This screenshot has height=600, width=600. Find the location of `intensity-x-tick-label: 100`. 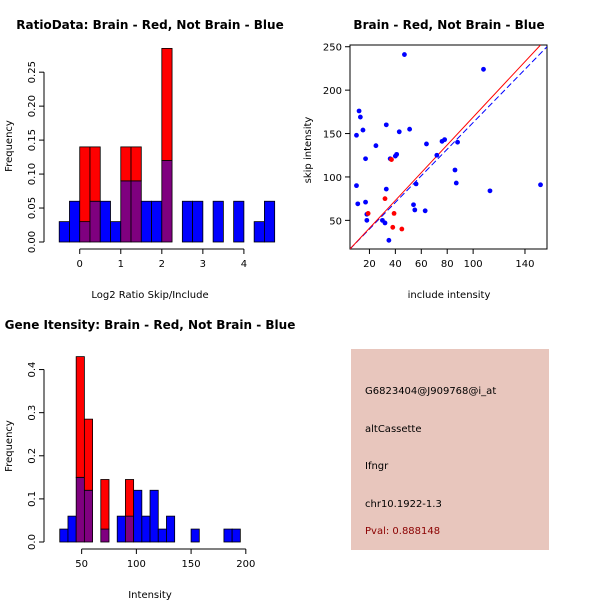

intensity-x-tick-label: 100 is located at coordinates (136, 564).